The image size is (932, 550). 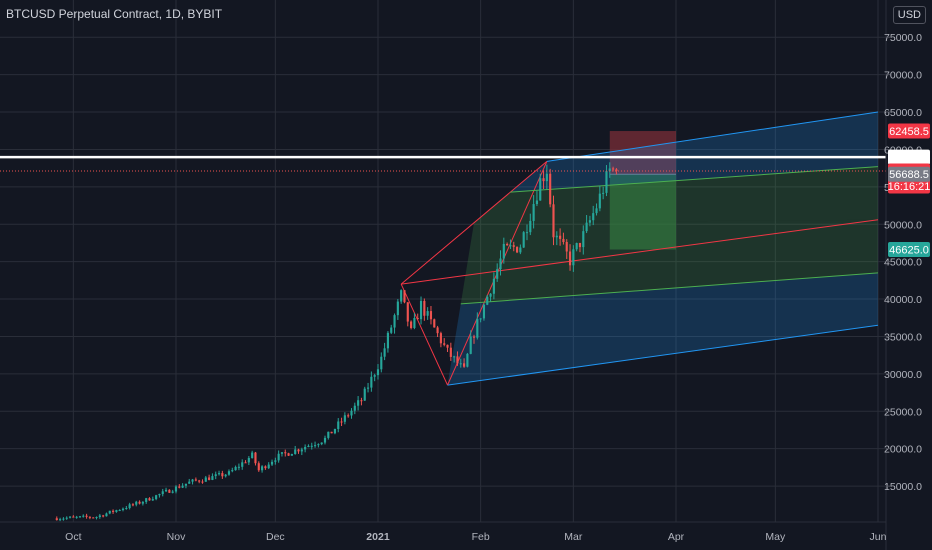 What do you see at coordinates (903, 225) in the screenshot?
I see `price-tick-label: 50000.0` at bounding box center [903, 225].